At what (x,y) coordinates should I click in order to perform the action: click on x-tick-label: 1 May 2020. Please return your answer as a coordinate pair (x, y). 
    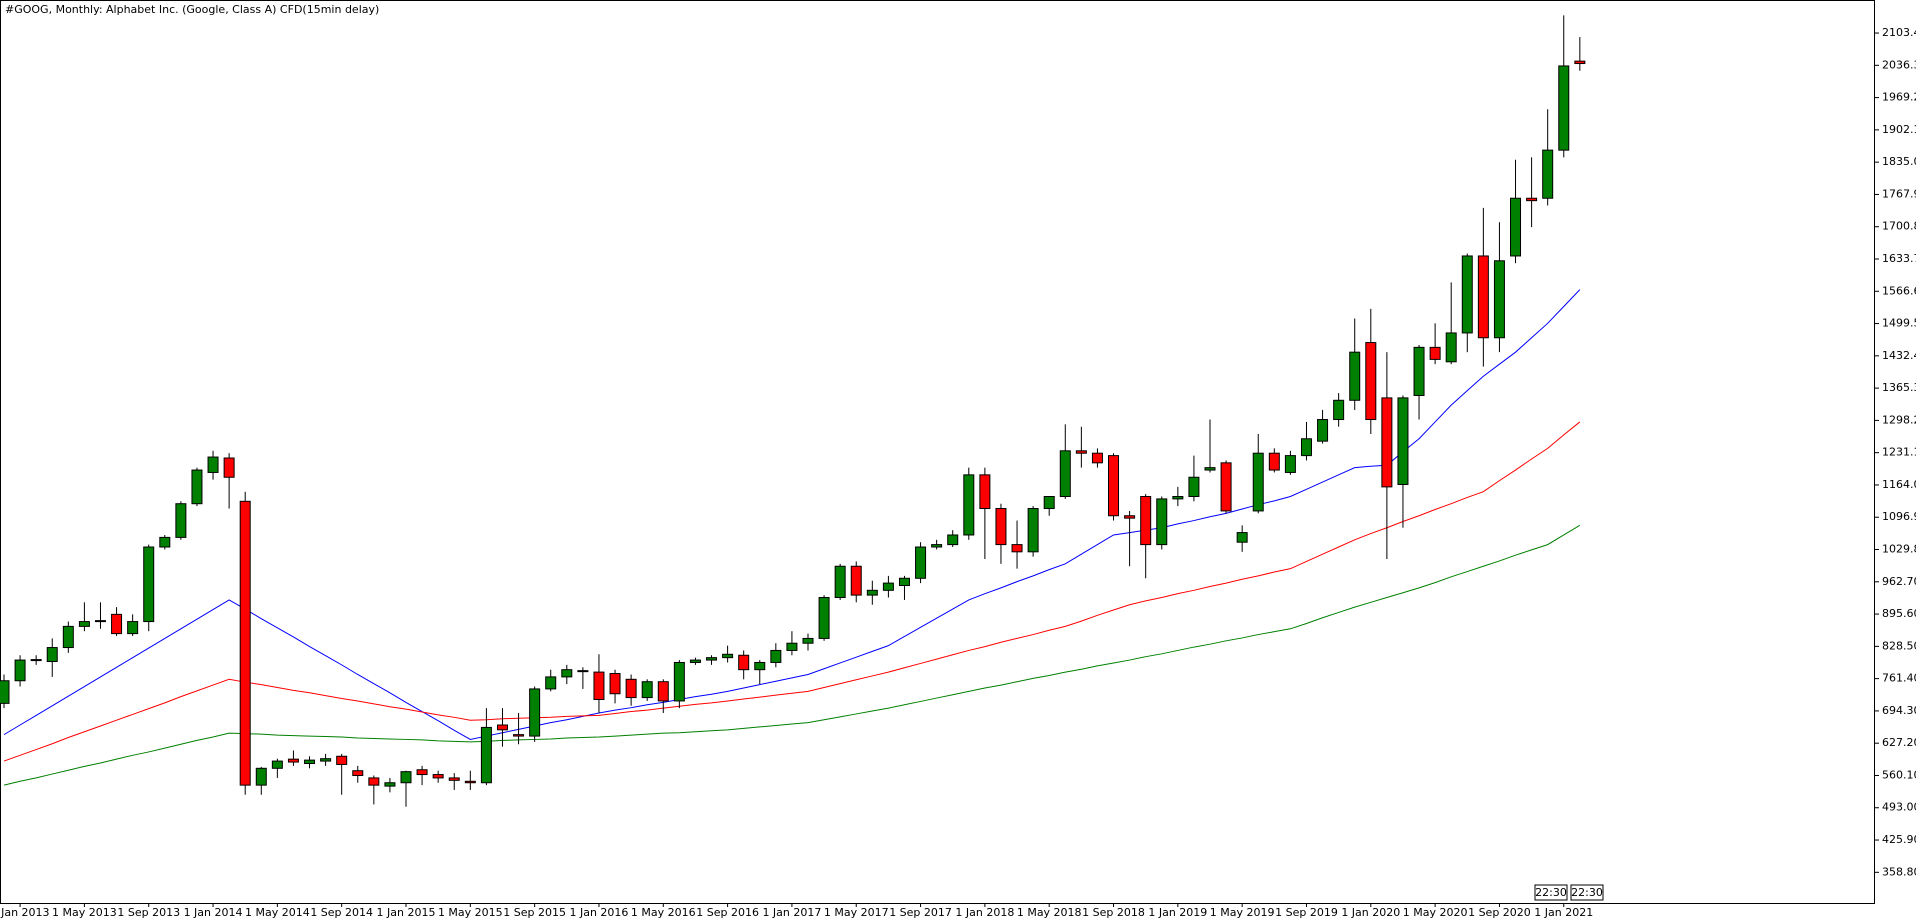
    Looking at the image, I should click on (1435, 912).